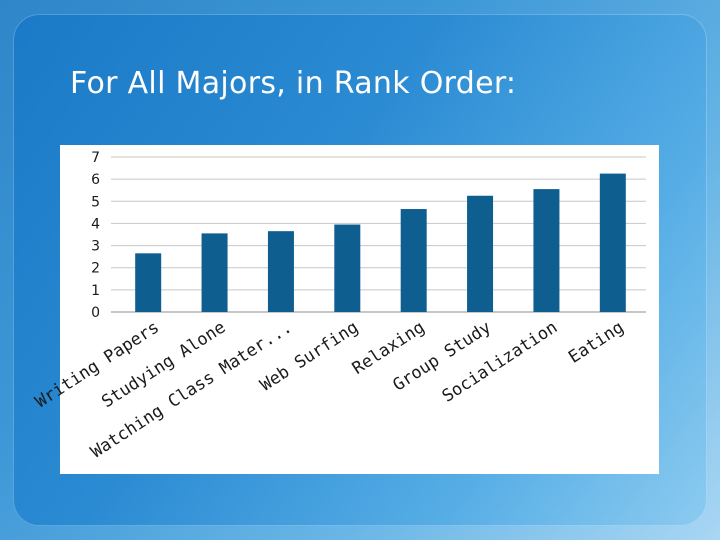  What do you see at coordinates (95, 235) in the screenshot?
I see `y-axis-ticks: 0 1 2 3 4 5 6 7` at bounding box center [95, 235].